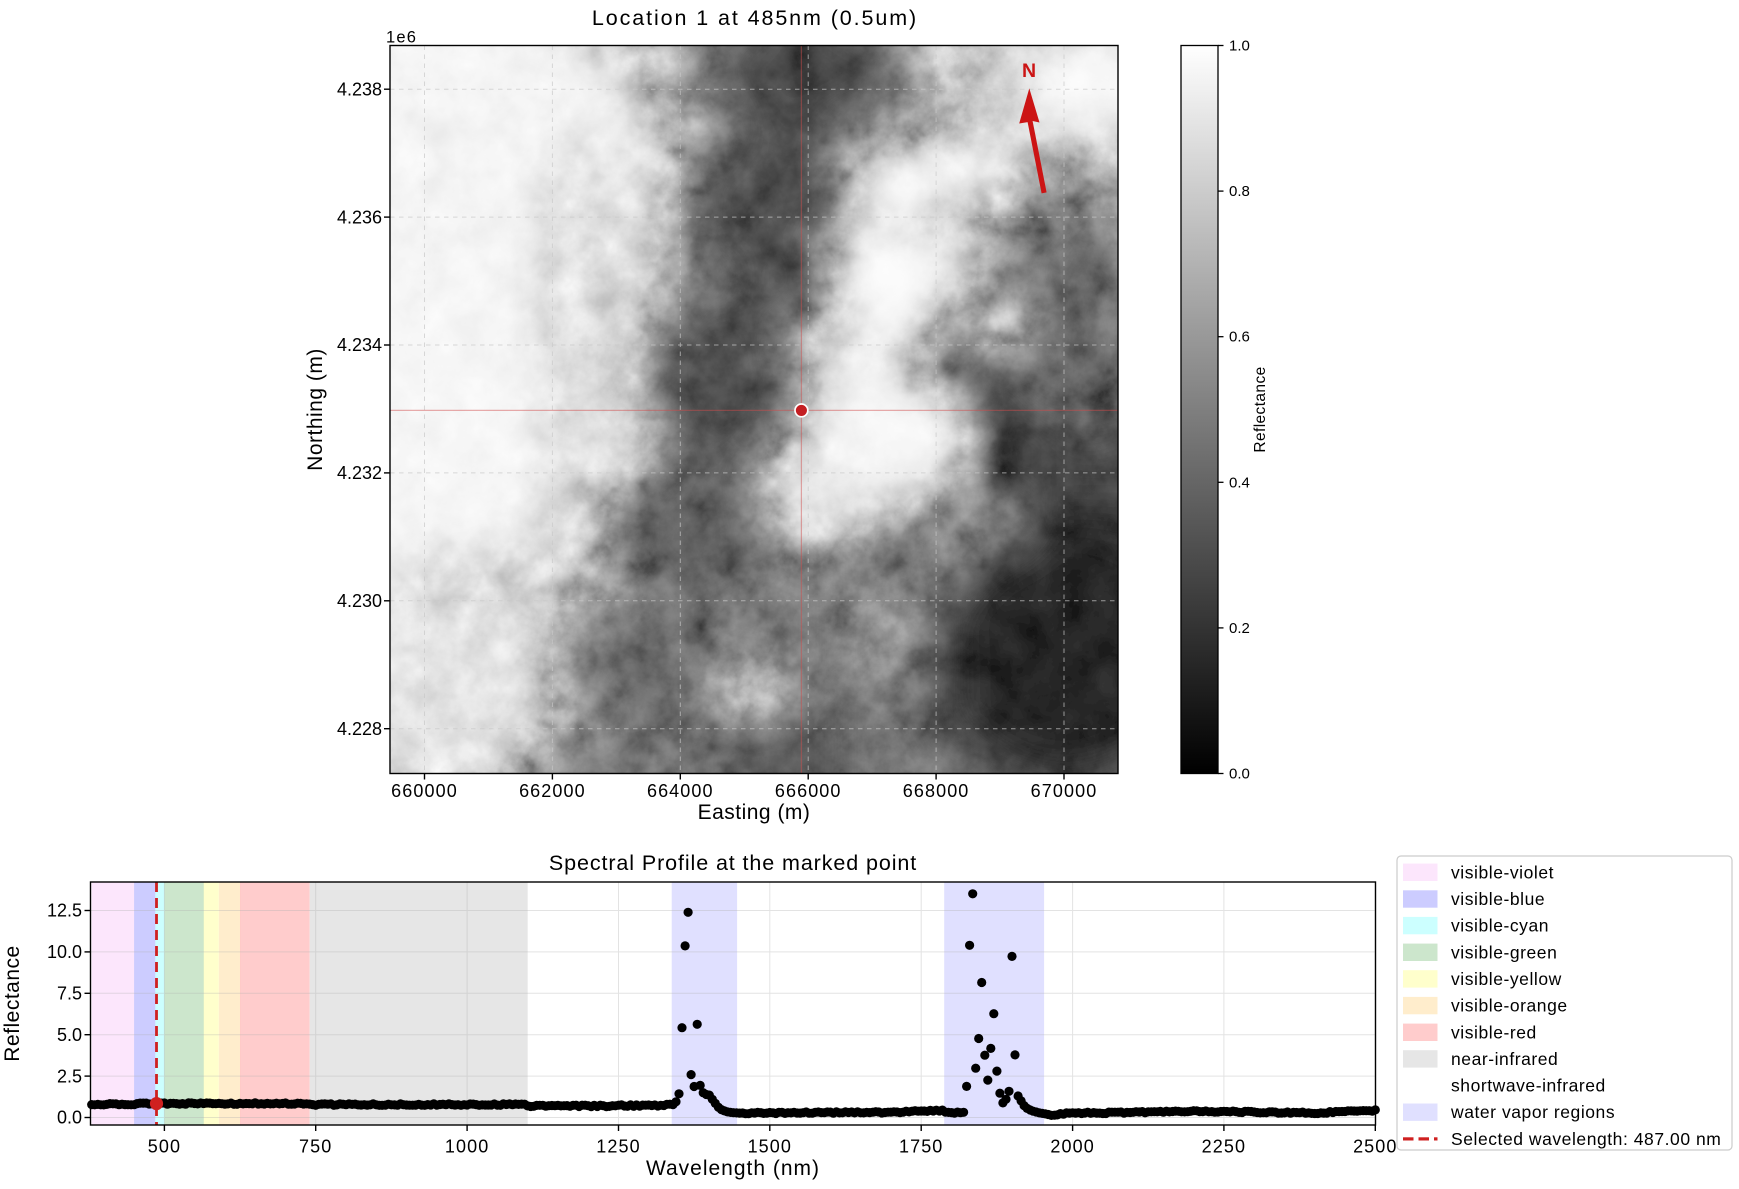  I want to click on svg-text: 2500, so click(1375, 1147).